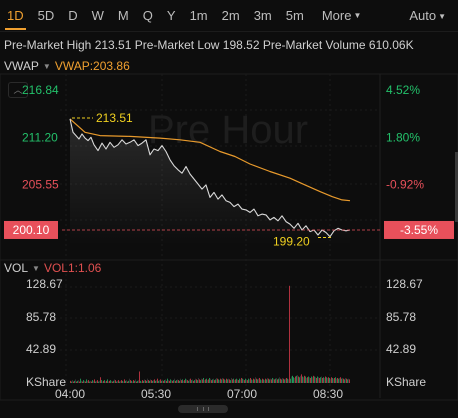 The width and height of the screenshot is (458, 418). Describe the element at coordinates (123, 15) in the screenshot. I see `timeframe-m: M` at that location.